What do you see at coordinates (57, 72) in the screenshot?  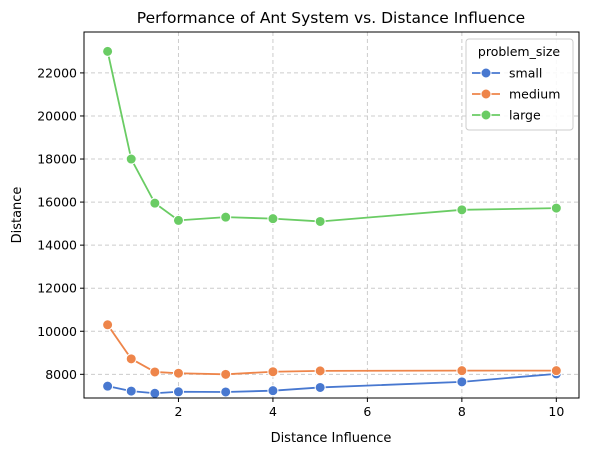 I see `y-tick-label: 22000` at bounding box center [57, 72].